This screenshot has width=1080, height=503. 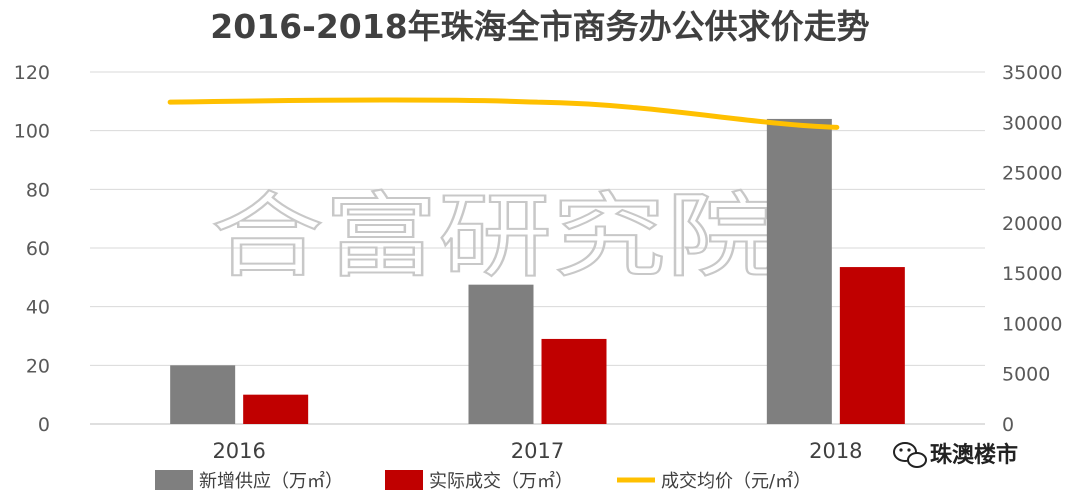 I want to click on x-axis-ticks: 2016 2017 2018, so click(x=537, y=451).